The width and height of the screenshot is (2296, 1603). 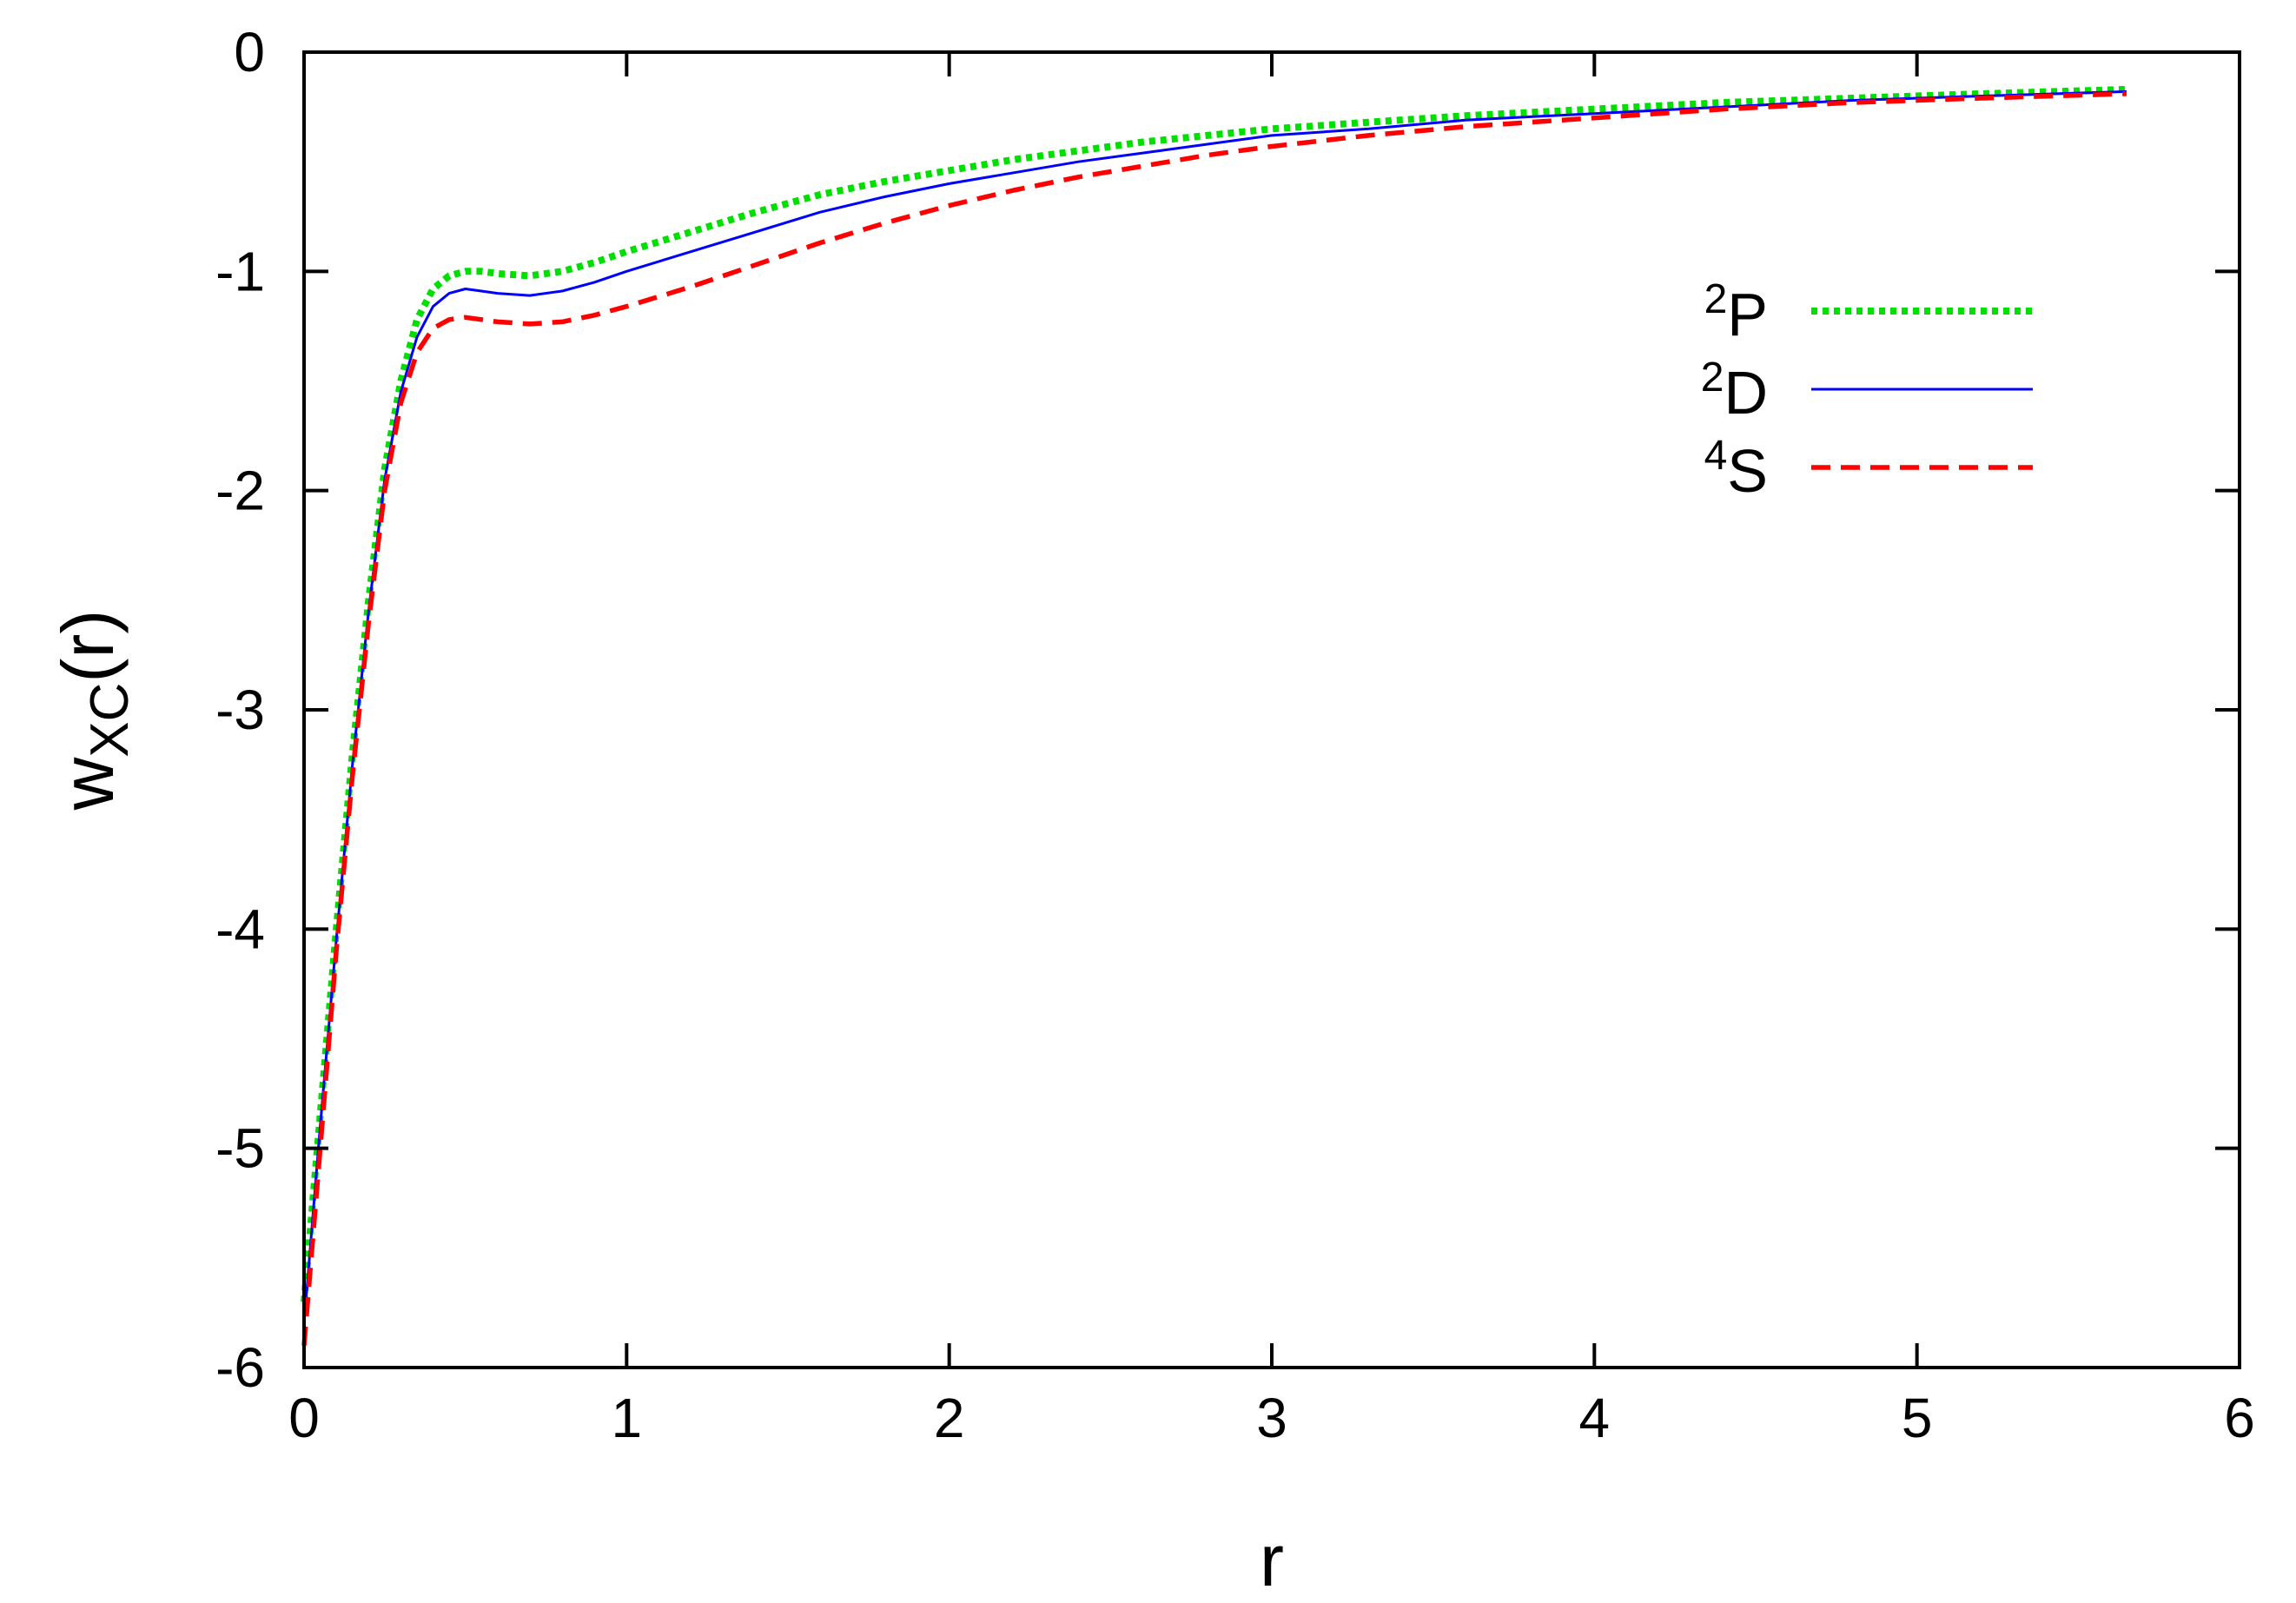 I want to click on y-tick-label: 0, so click(x=249, y=52).